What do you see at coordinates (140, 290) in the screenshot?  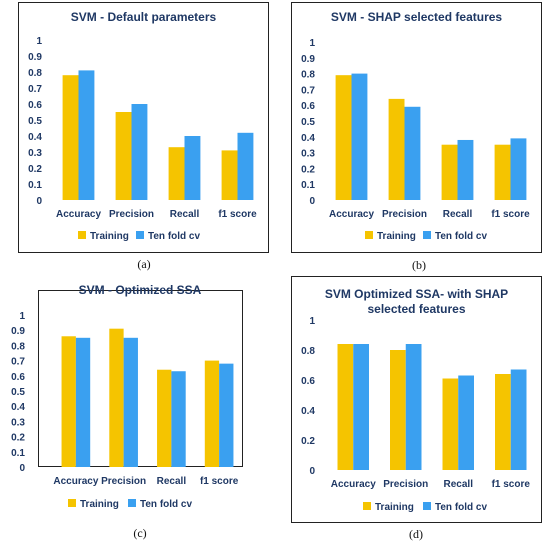 I see `chart-title: SVM - Optimized SSA` at bounding box center [140, 290].